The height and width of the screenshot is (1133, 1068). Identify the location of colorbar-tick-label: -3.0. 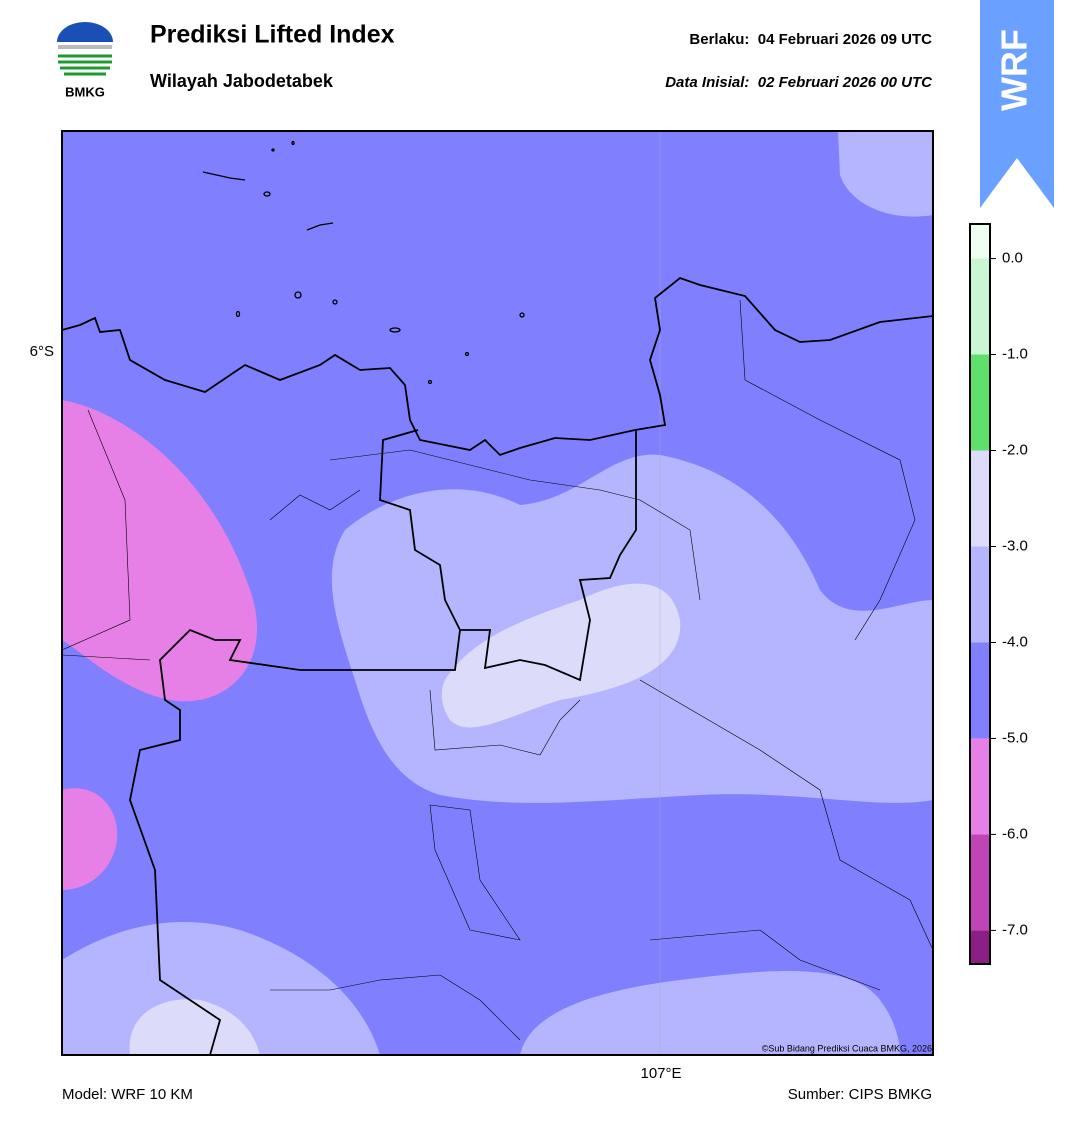
(1015, 545).